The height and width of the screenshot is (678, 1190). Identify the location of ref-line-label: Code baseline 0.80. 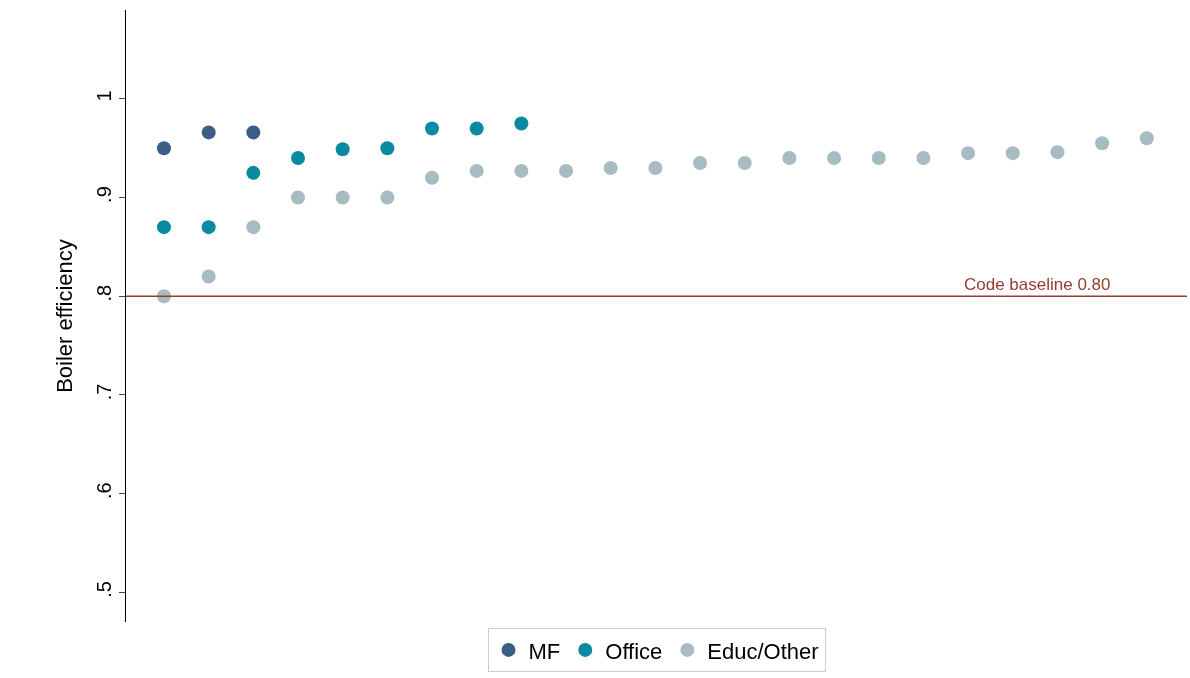
(1037, 284).